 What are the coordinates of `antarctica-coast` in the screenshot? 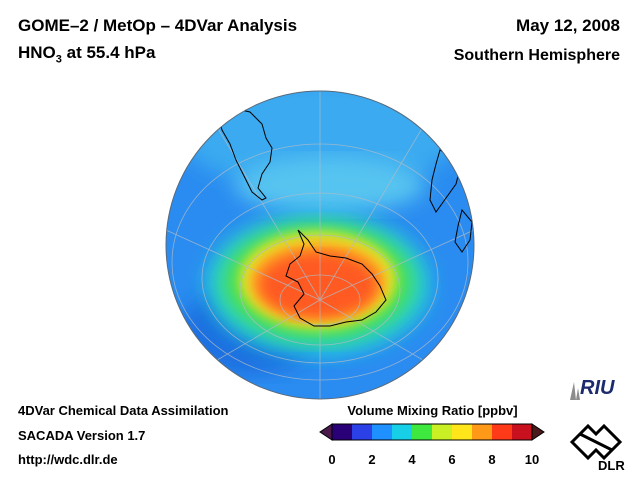 It's located at (336, 278).